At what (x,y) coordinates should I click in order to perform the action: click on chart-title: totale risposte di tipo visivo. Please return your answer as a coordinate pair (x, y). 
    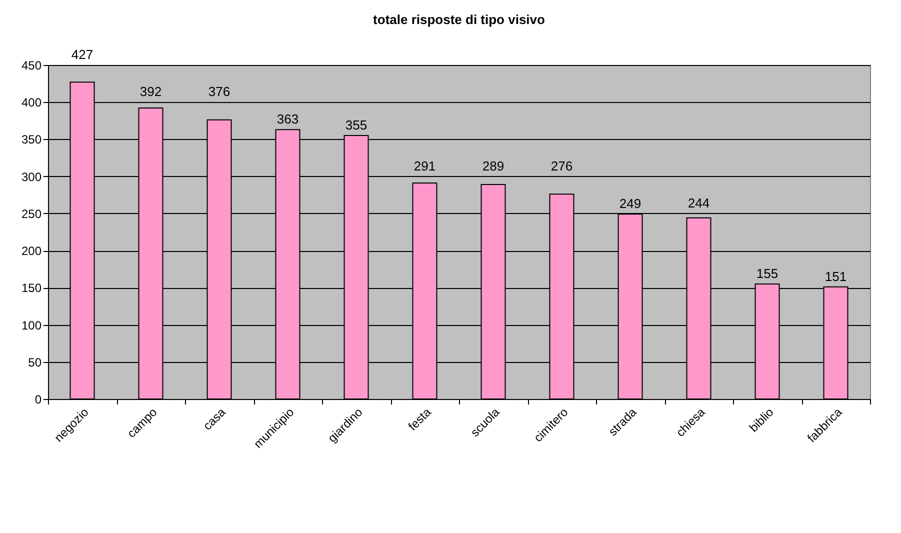
    Looking at the image, I should click on (459, 19).